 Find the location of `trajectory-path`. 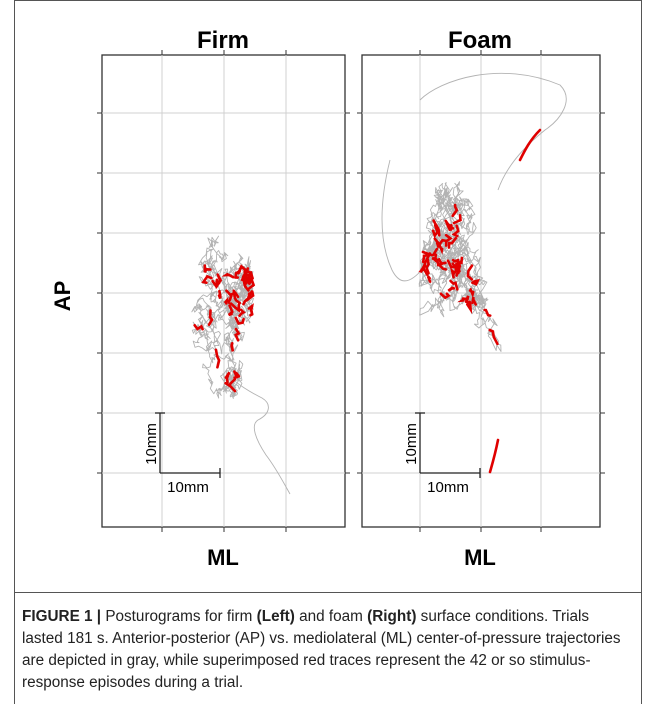

trajectory-path is located at coordinates (223, 317).